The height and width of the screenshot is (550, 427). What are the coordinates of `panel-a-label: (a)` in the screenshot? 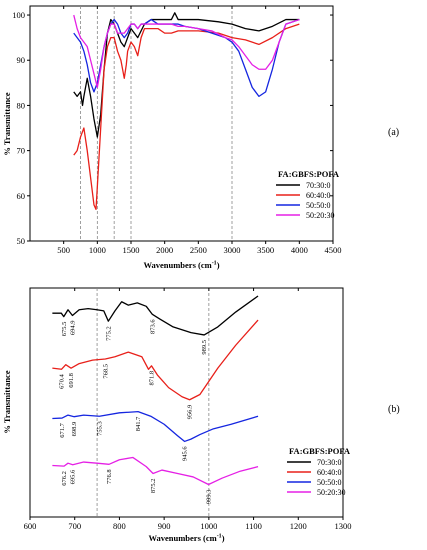 It's located at (393, 132).